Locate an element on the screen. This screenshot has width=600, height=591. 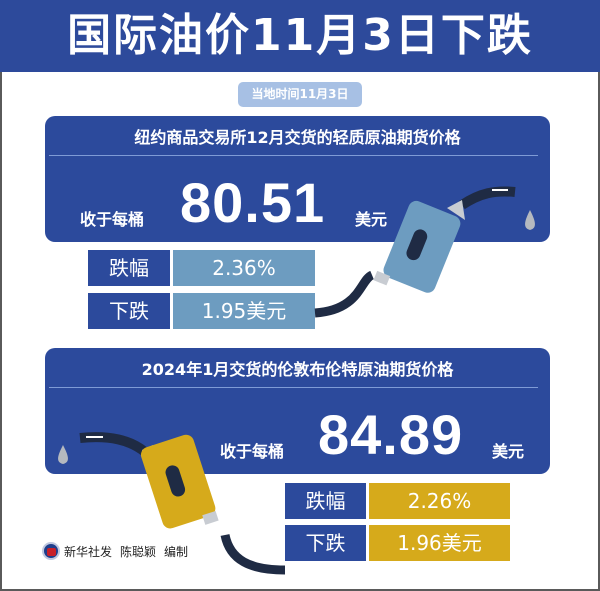
xinhua-logo-icon is located at coordinates (51, 551).